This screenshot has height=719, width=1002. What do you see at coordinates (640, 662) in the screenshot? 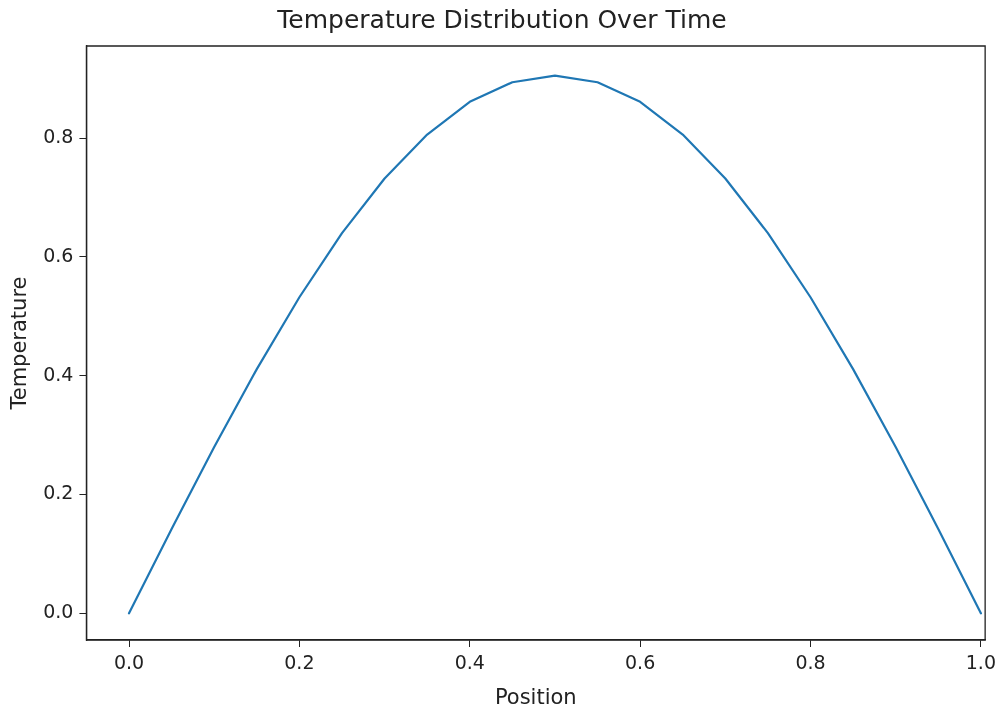
I see `x-tick-label: 0.6` at bounding box center [640, 662].